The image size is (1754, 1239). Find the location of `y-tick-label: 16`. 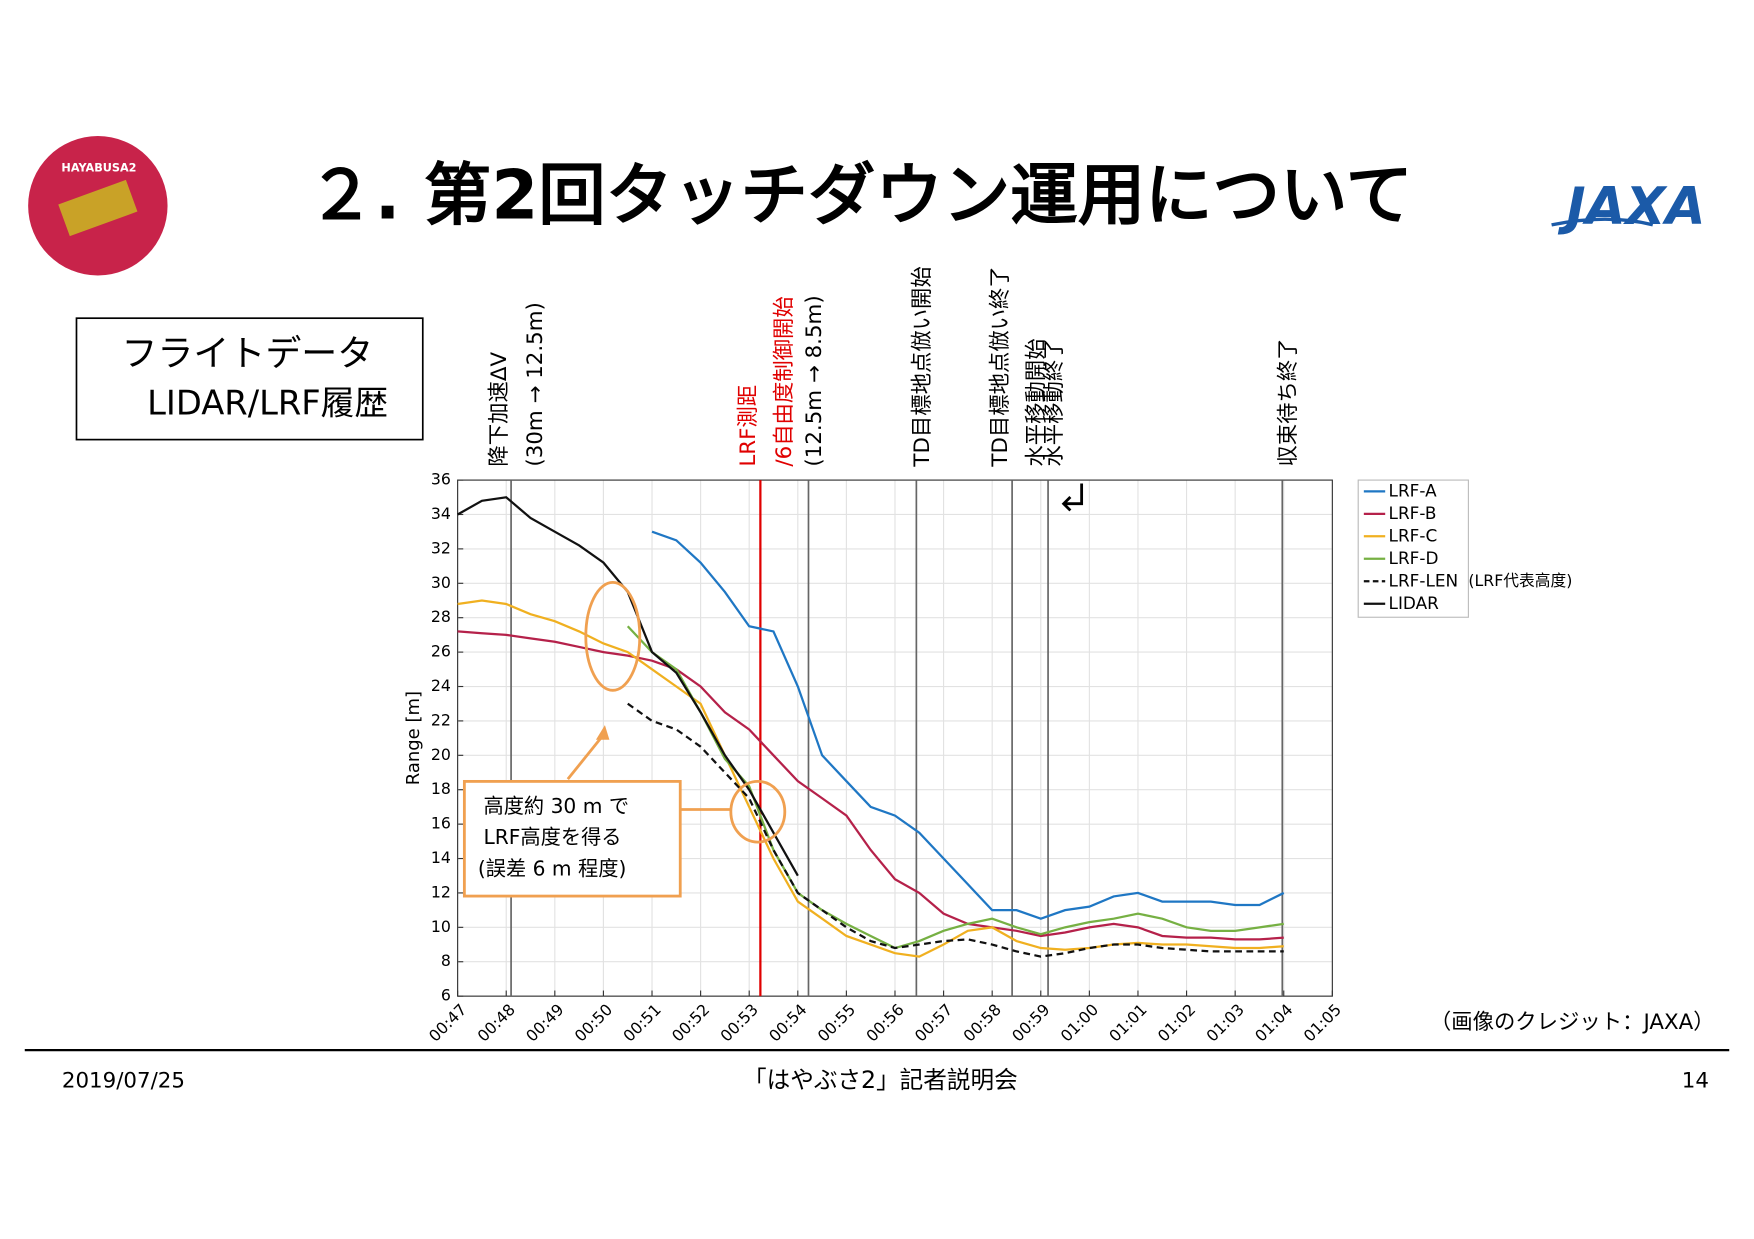

y-tick-label: 16 is located at coordinates (441, 823).